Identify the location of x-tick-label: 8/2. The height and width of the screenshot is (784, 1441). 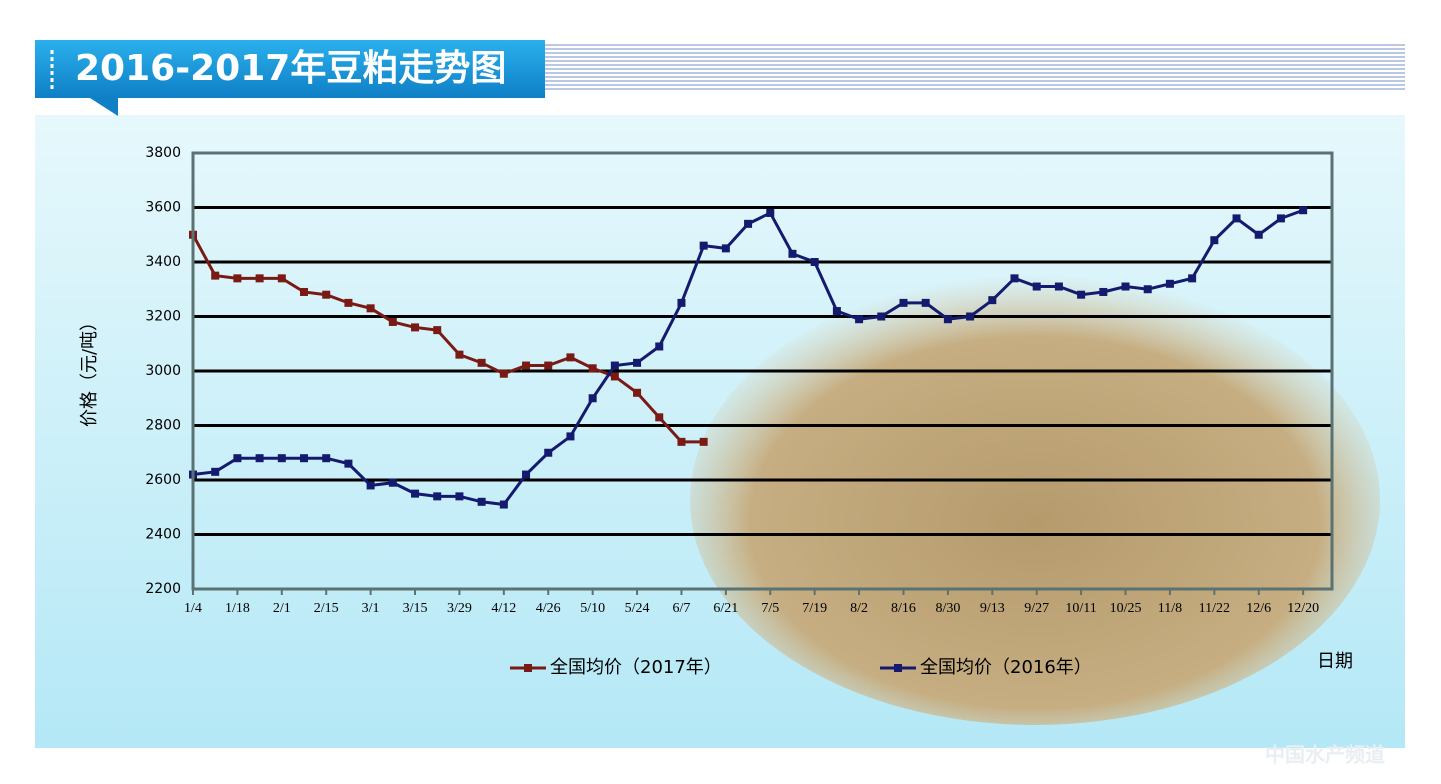
(859, 608).